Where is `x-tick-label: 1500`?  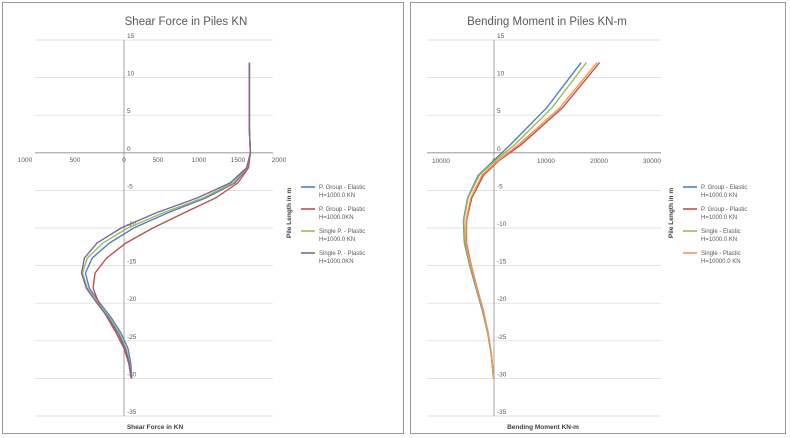
x-tick-label: 1500 is located at coordinates (238, 160).